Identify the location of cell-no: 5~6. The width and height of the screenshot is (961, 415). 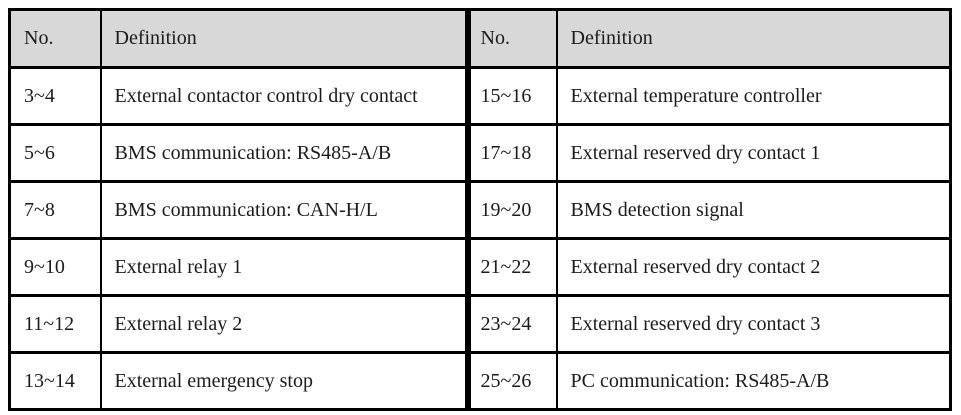
(55, 153).